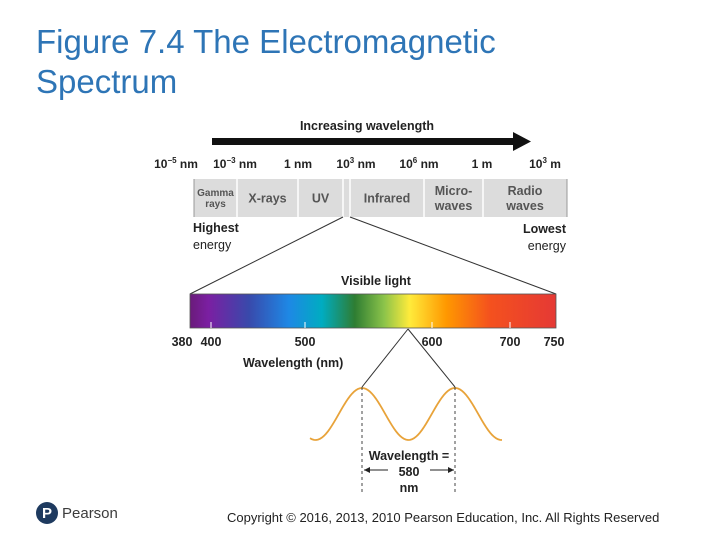  Describe the element at coordinates (215, 204) in the screenshot. I see `region-label: rays` at that location.